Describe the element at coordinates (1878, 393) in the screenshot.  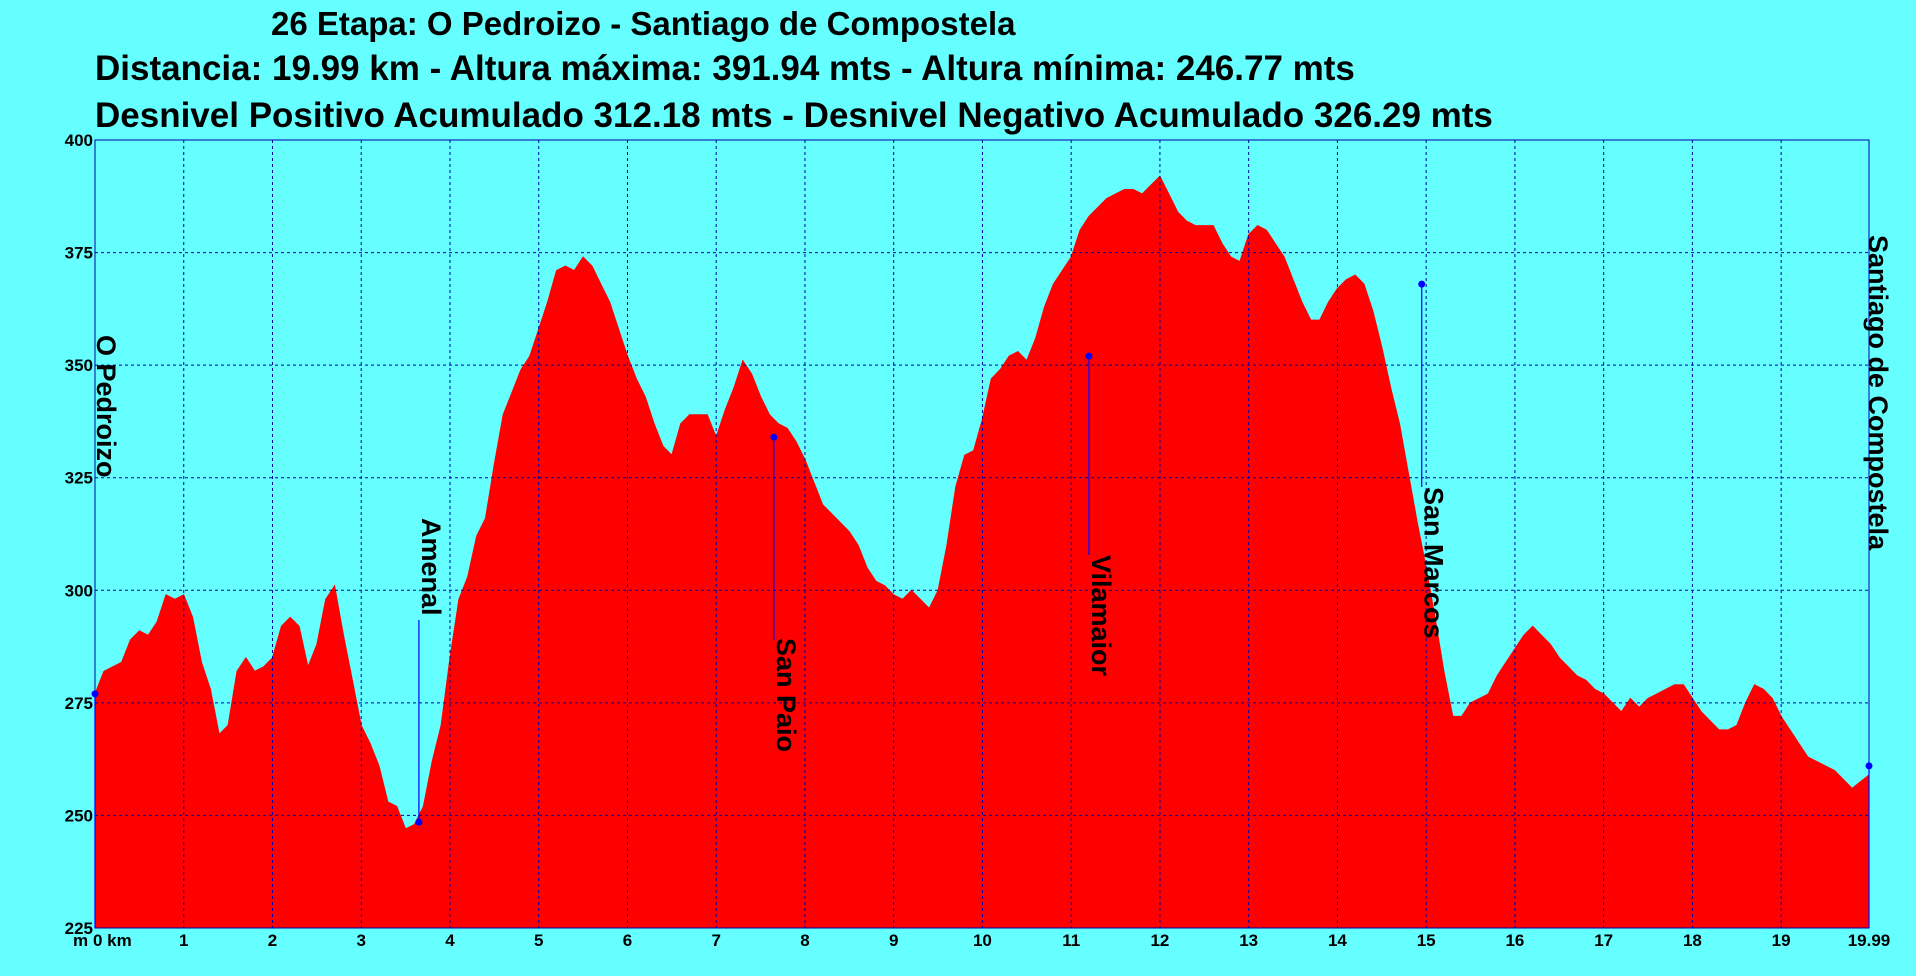
I see `waypoint-label: Santiago de Compostela` at that location.